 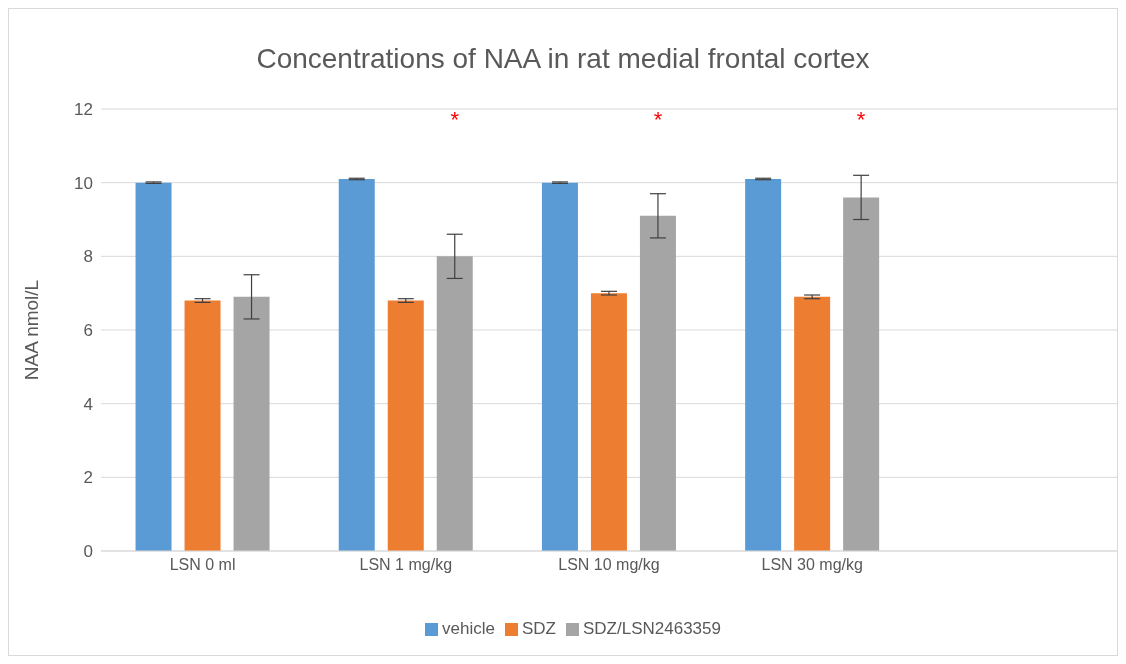 What do you see at coordinates (88, 552) in the screenshot?
I see `y-tick-label: 0` at bounding box center [88, 552].